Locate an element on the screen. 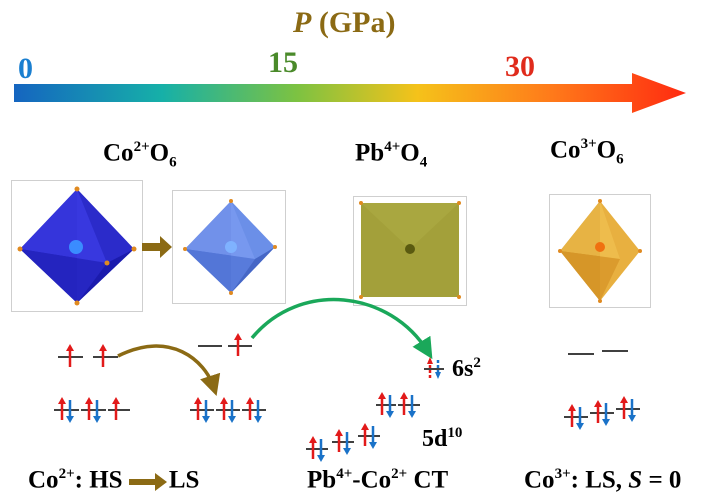 The image size is (721, 499). pb-5d-upper-levels is located at coordinates (398, 405).